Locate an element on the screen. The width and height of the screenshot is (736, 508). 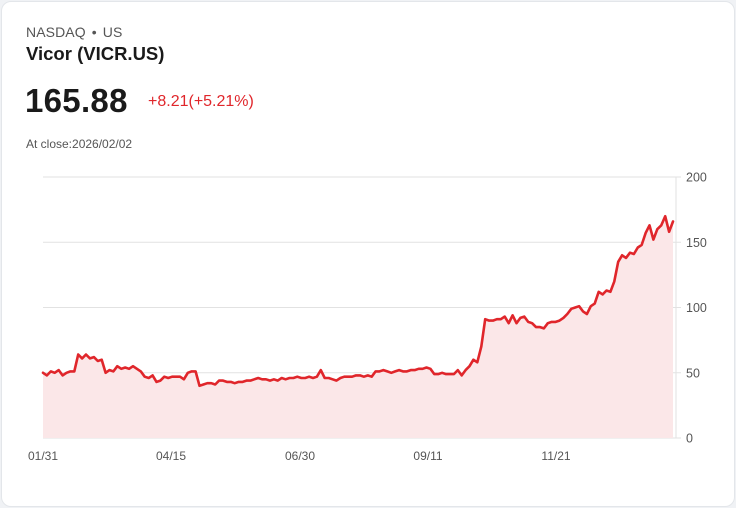
market-name: US is located at coordinates (112, 32).